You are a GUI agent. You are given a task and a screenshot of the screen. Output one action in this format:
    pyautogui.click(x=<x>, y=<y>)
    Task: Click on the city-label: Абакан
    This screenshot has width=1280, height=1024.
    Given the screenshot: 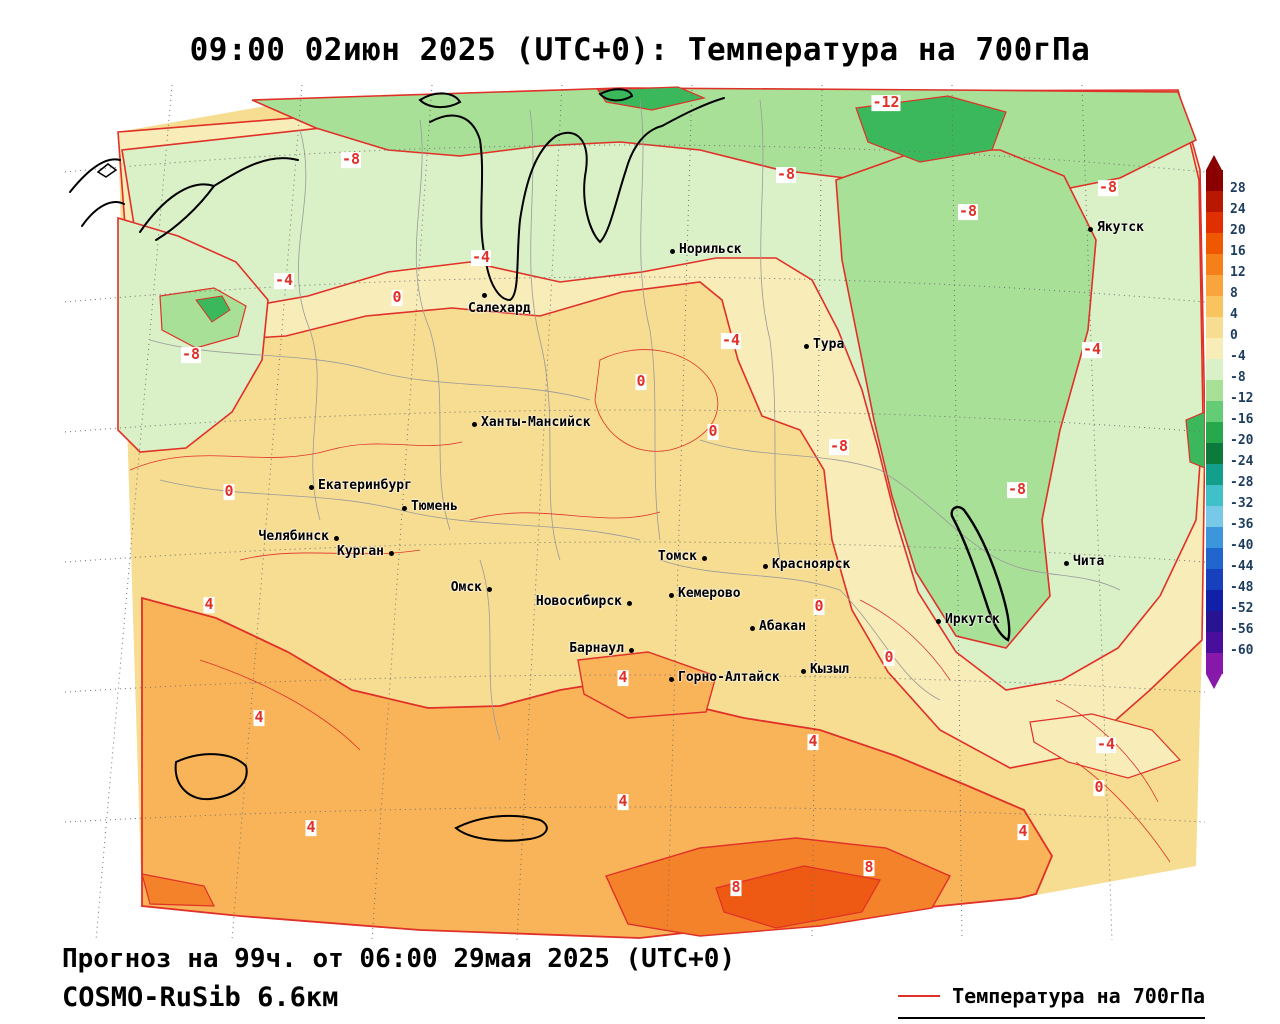 What is the action you would take?
    pyautogui.click(x=782, y=626)
    